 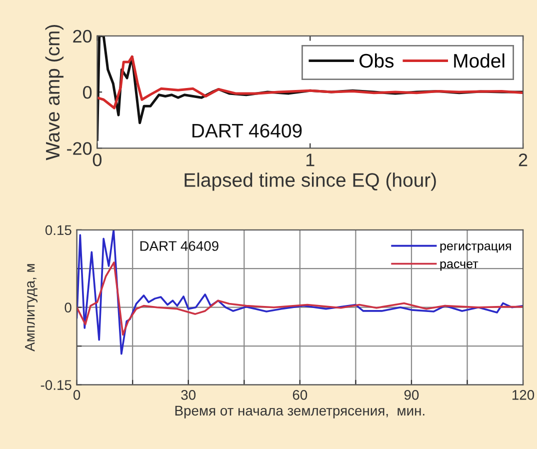 What do you see at coordinates (299, 412) in the screenshot?
I see `x-axis-title: Время от начала землетрясения, мин.` at bounding box center [299, 412].